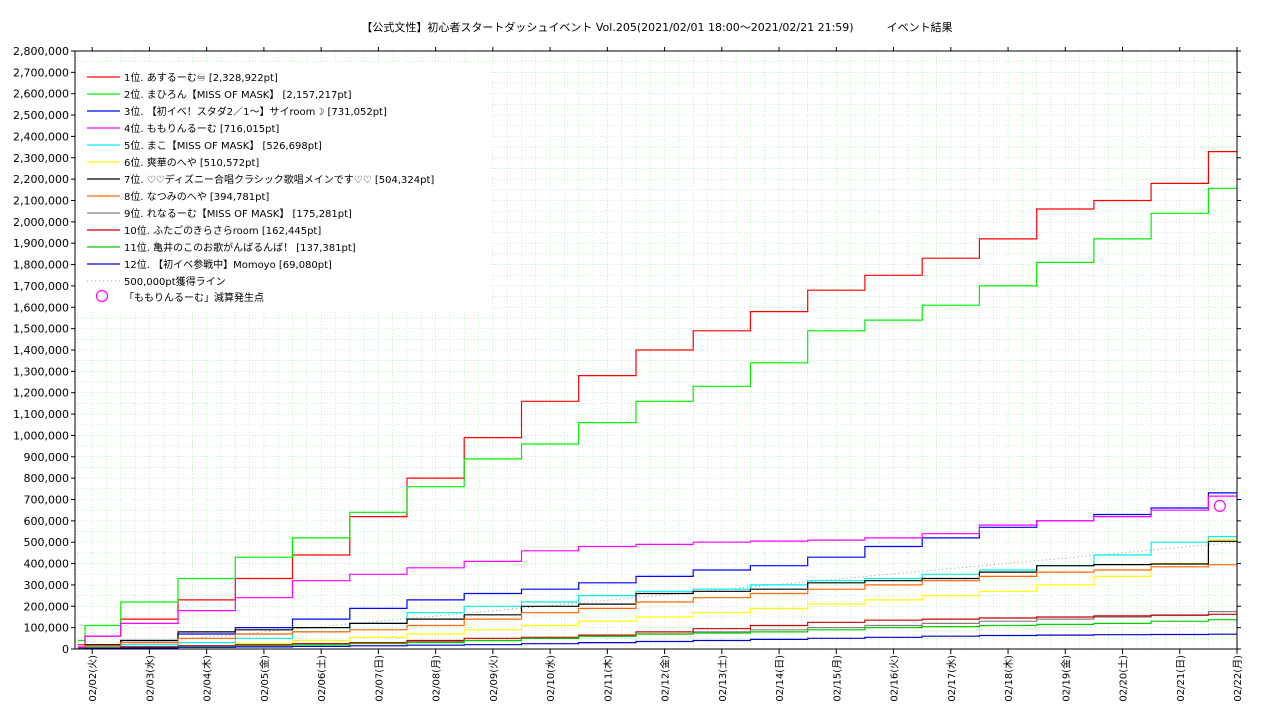  I want to click on y-tick-label: 500,000, so click(47, 542).